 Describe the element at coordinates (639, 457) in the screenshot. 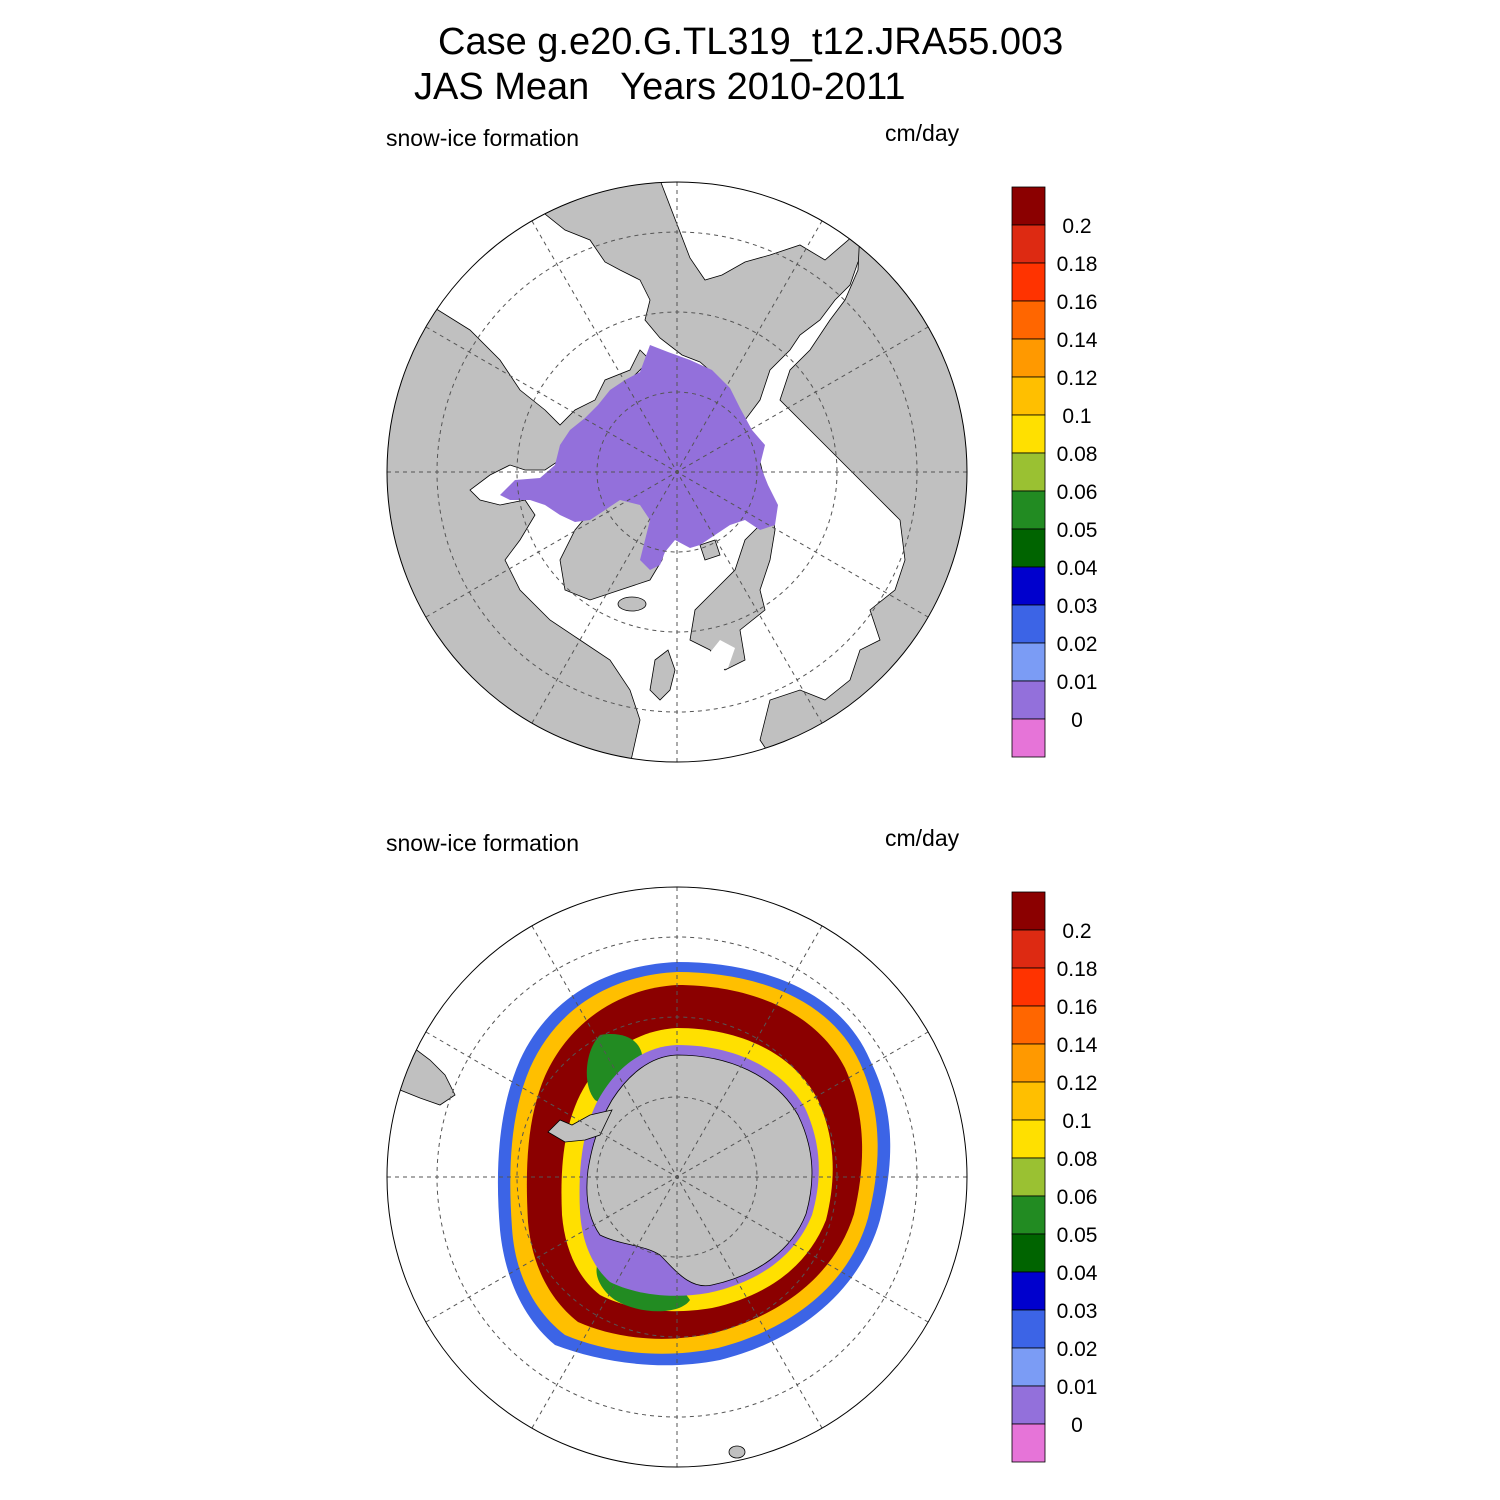

I see `north-sea-ice-field` at that location.